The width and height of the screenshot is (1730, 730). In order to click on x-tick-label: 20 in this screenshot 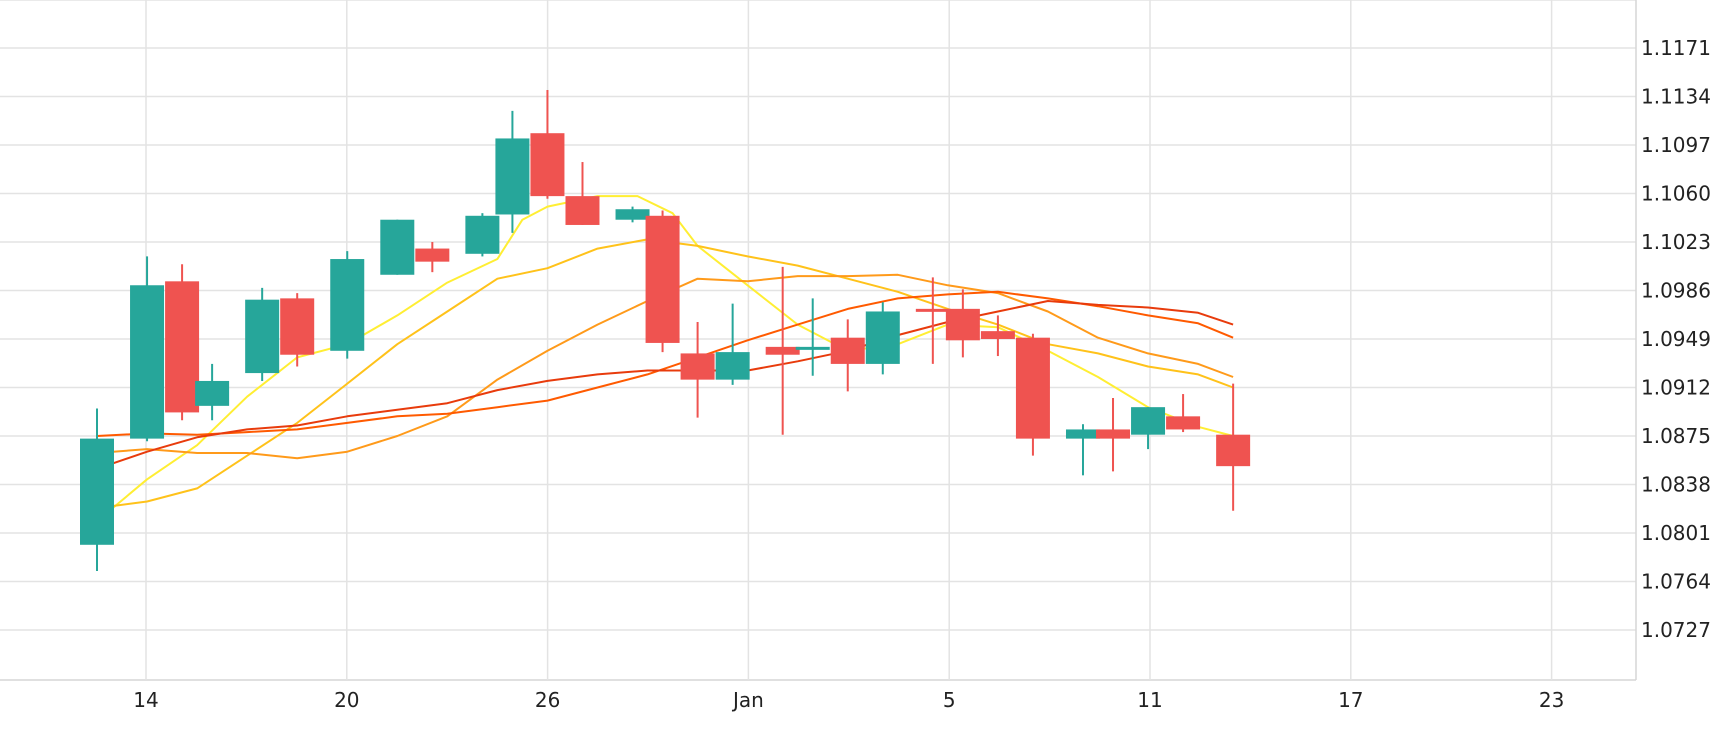, I will do `click(346, 700)`.